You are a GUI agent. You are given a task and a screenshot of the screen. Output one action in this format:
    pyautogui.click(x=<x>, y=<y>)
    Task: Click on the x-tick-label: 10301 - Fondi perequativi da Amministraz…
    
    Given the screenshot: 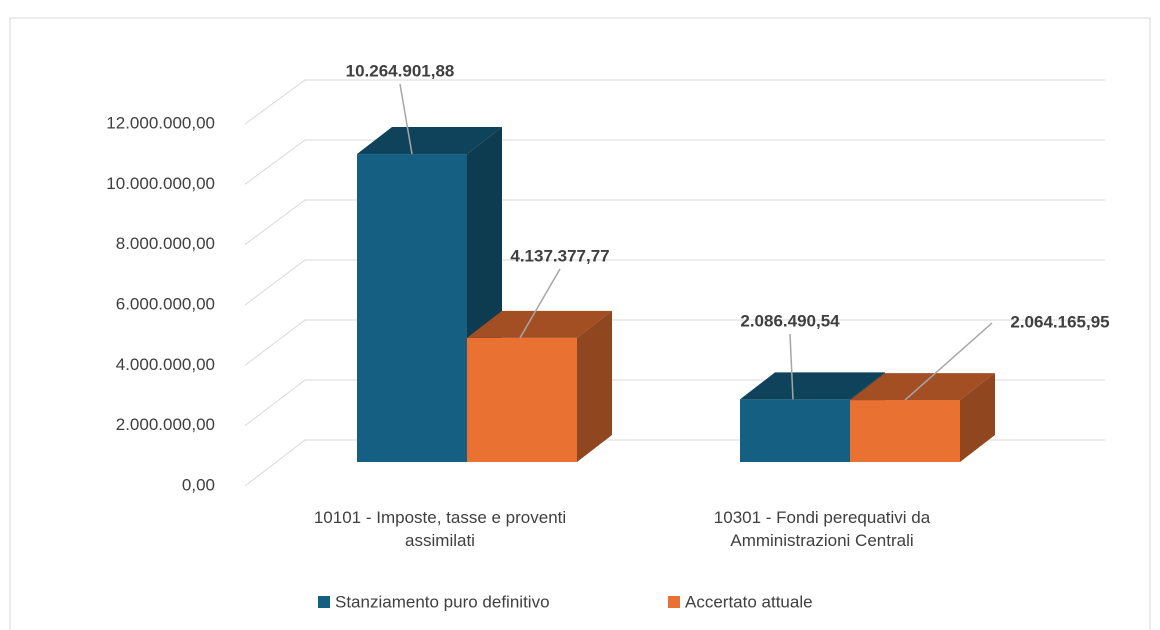 What is the action you would take?
    pyautogui.click(x=822, y=529)
    